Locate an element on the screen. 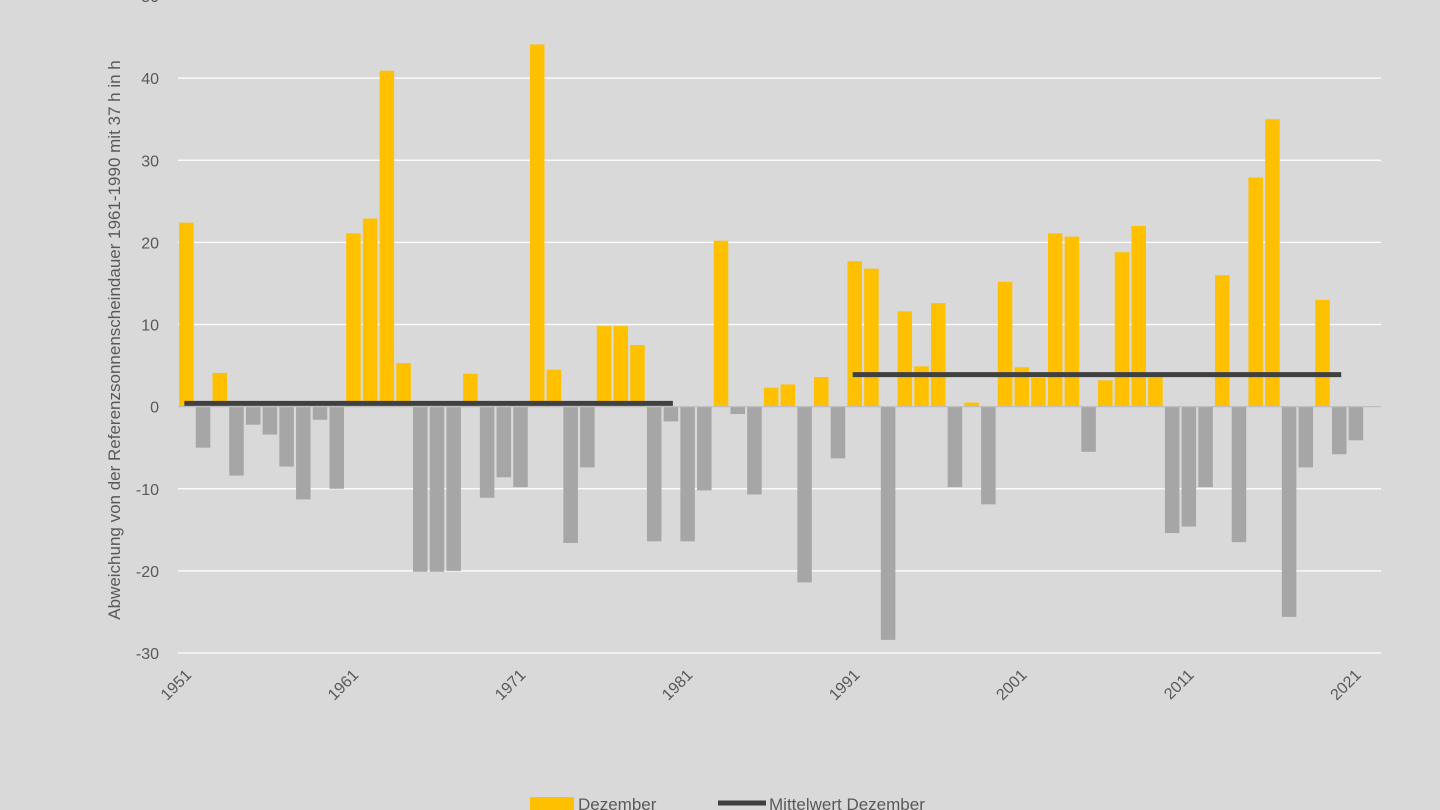  bar-1971 is located at coordinates (520, 447).